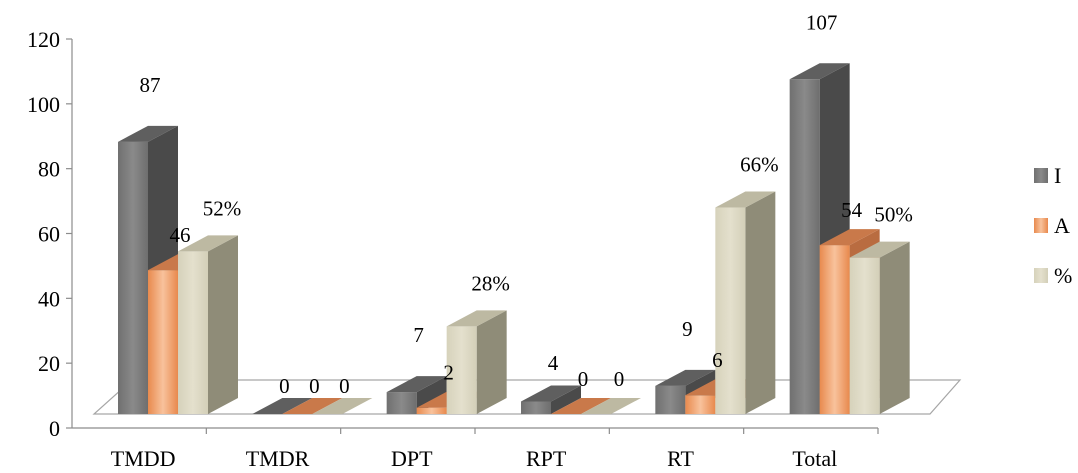  Describe the element at coordinates (54, 428) in the screenshot. I see `y-tick-label: 0` at that location.